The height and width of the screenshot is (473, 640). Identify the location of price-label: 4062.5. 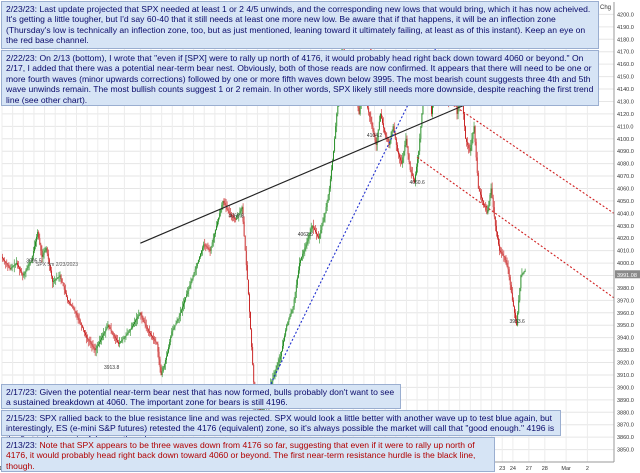
(306, 235).